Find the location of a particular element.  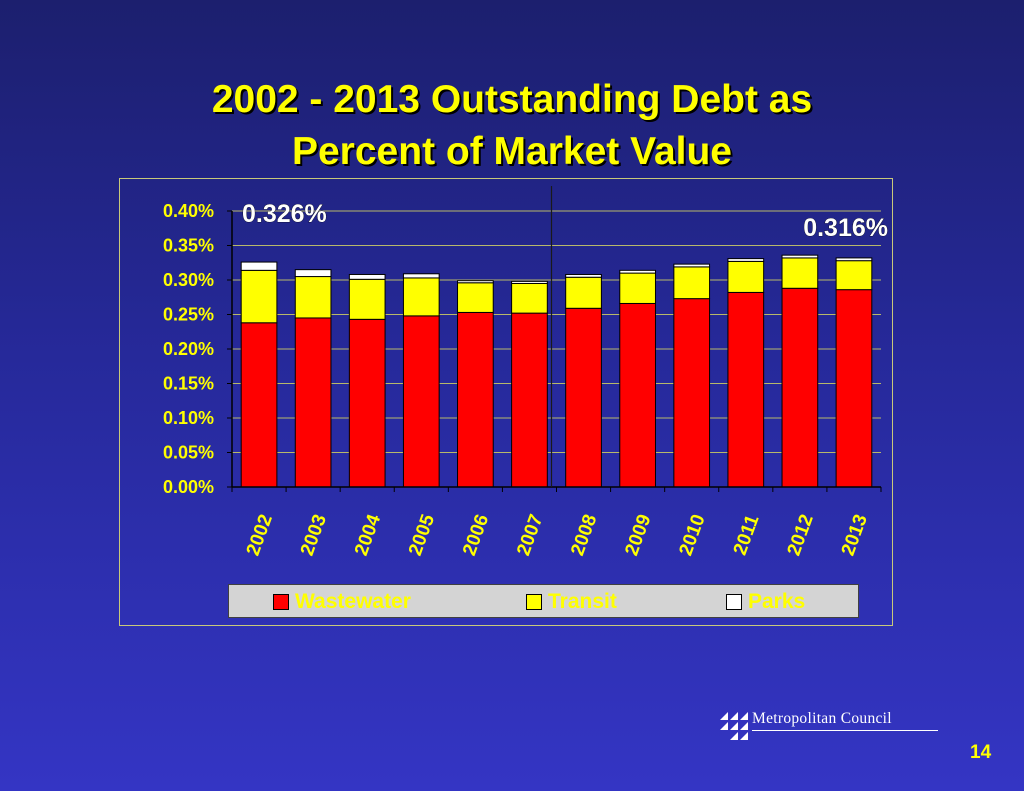

x-tick-label-2008: 2008 is located at coordinates (584, 535).